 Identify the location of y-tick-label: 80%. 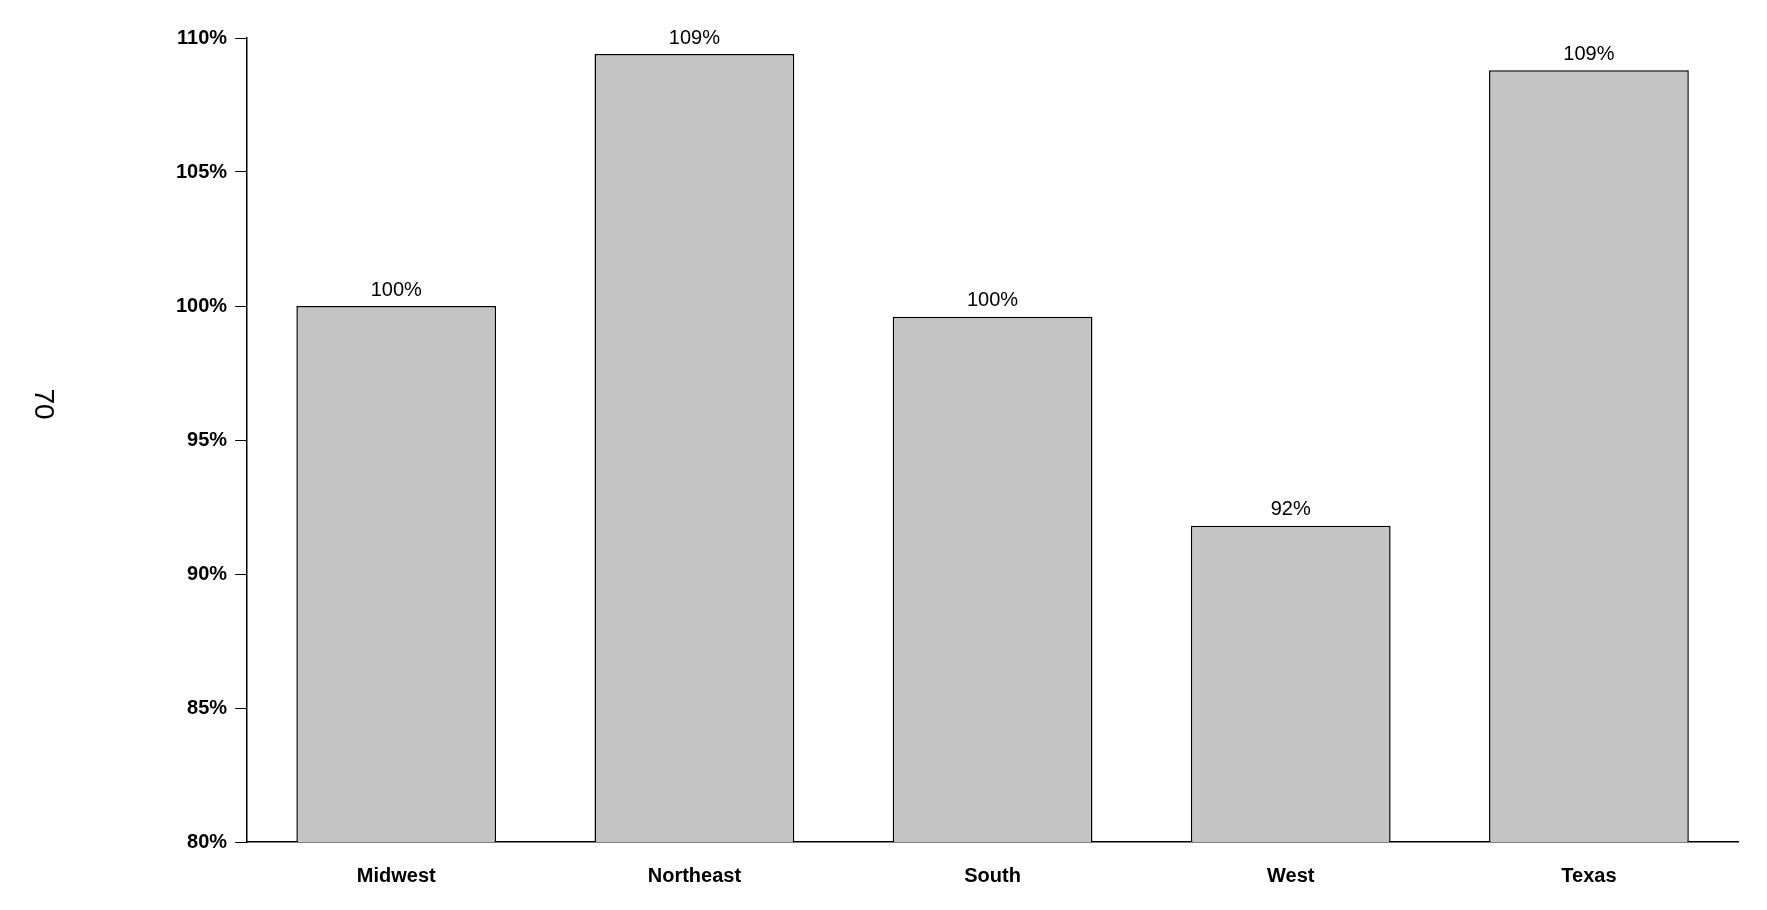
(207, 840).